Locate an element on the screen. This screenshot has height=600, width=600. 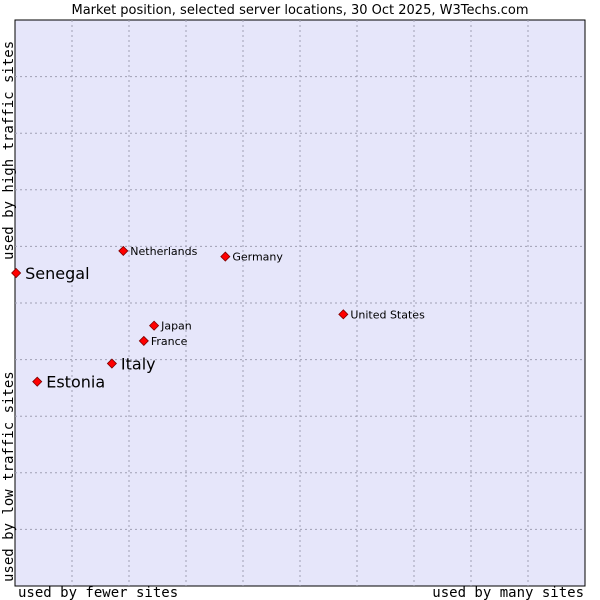
marker-senegal is located at coordinates (16, 273).